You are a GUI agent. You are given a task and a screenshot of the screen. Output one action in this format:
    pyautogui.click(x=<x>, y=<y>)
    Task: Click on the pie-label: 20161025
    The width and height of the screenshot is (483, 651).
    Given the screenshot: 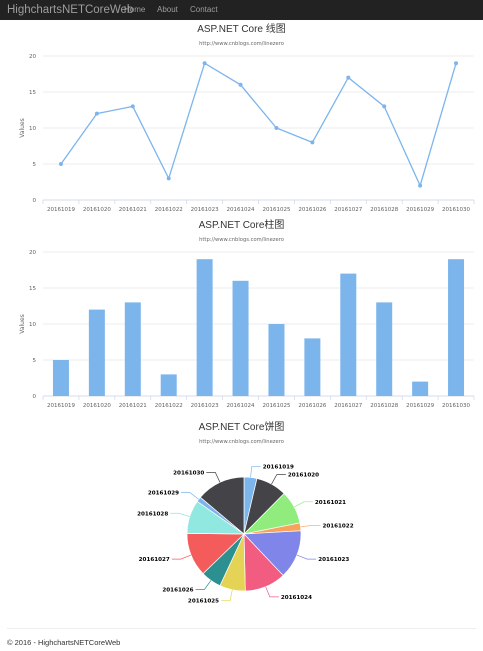 What is the action you would take?
    pyautogui.click(x=203, y=602)
    